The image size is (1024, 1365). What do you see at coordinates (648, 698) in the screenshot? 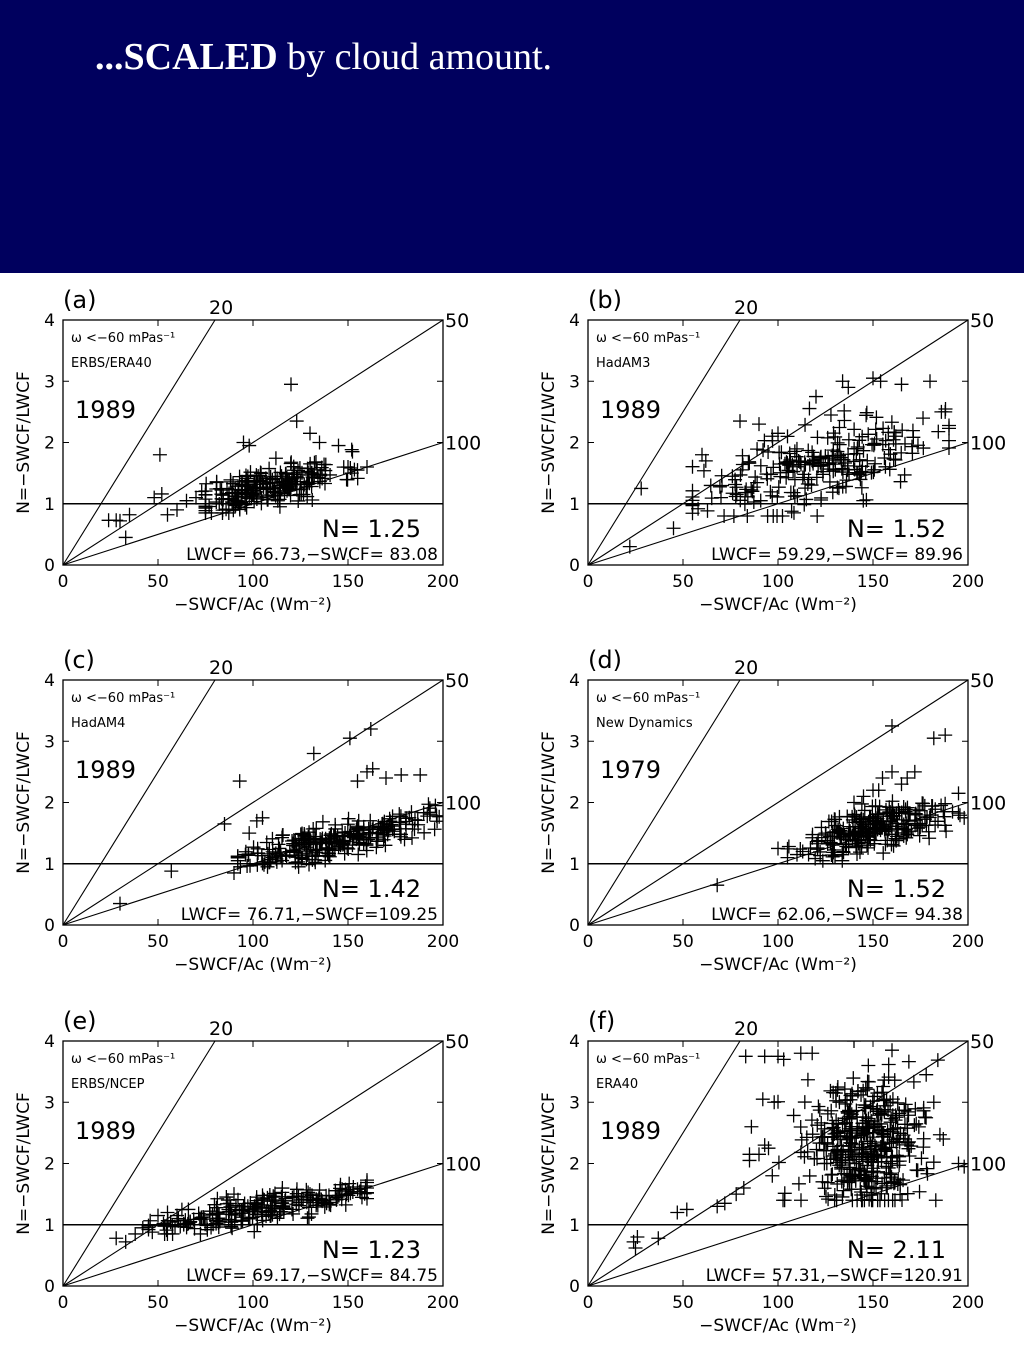
I see `regime-label: ω <−60 mPas⁻¹` at bounding box center [648, 698].